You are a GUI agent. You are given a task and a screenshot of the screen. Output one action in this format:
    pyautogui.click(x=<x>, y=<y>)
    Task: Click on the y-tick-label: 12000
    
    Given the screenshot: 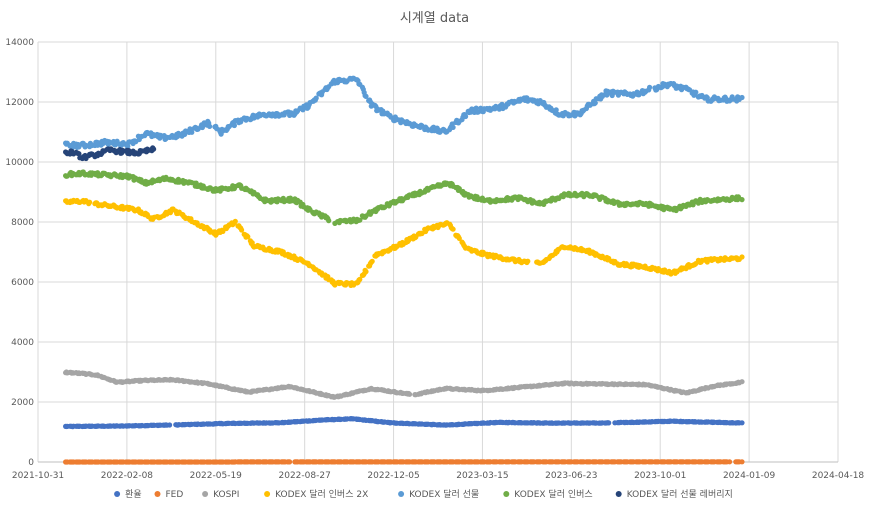 What is the action you would take?
    pyautogui.click(x=19, y=103)
    